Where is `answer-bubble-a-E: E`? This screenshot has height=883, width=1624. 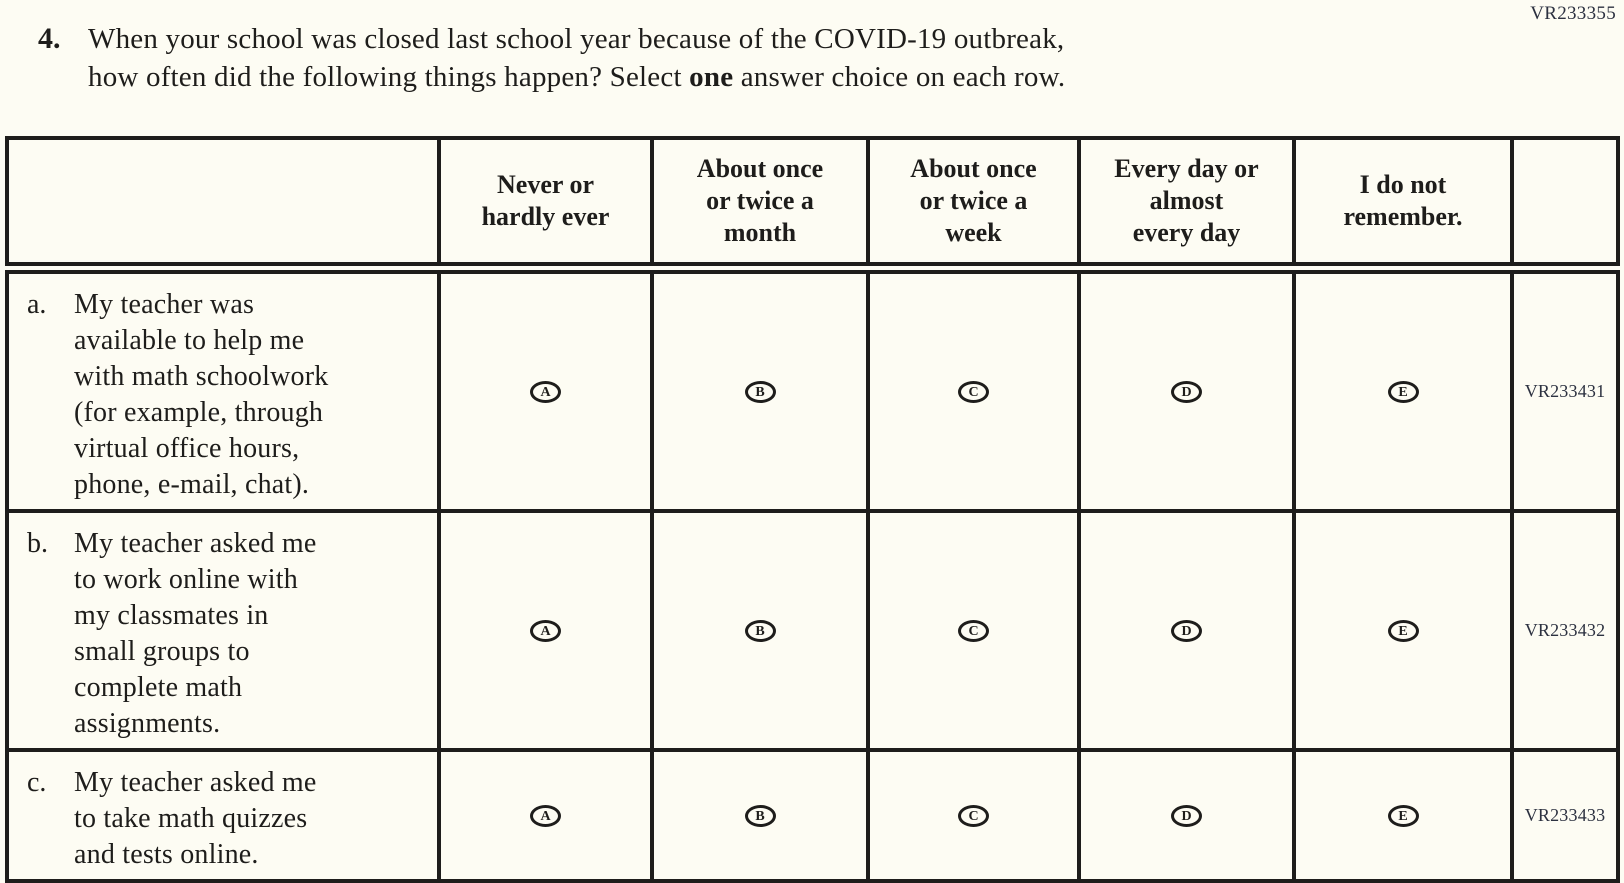
answer-bubble-a-E: E is located at coordinates (1403, 391).